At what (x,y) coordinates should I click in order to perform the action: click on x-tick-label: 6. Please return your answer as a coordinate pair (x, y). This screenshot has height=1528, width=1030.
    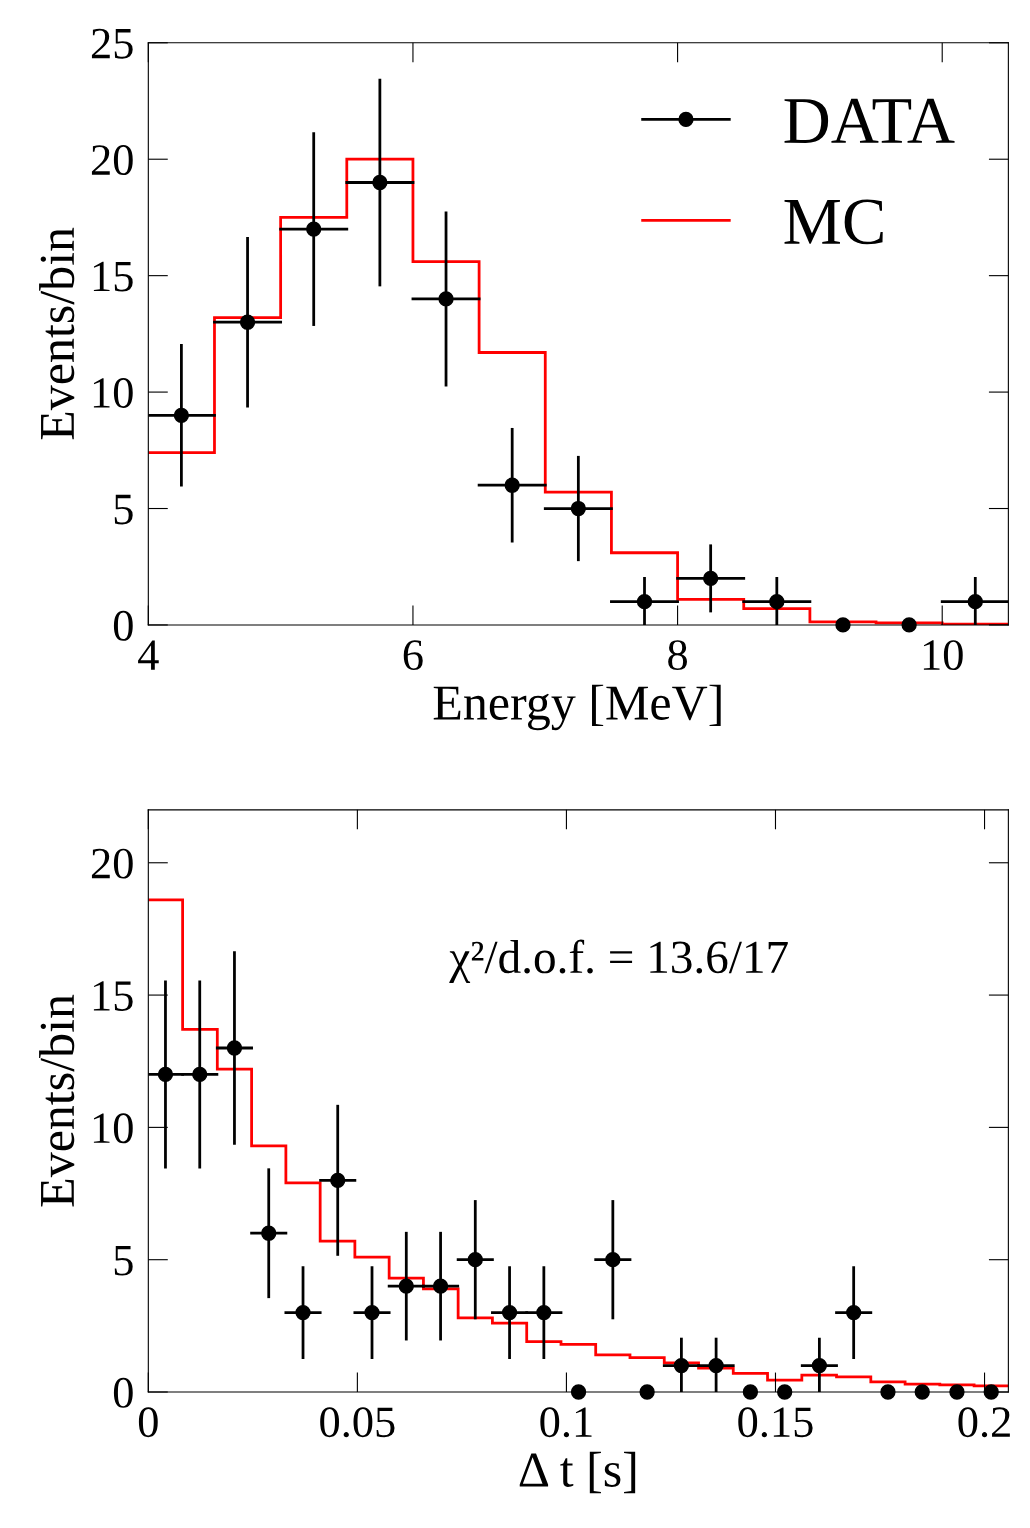
    Looking at the image, I should click on (413, 655).